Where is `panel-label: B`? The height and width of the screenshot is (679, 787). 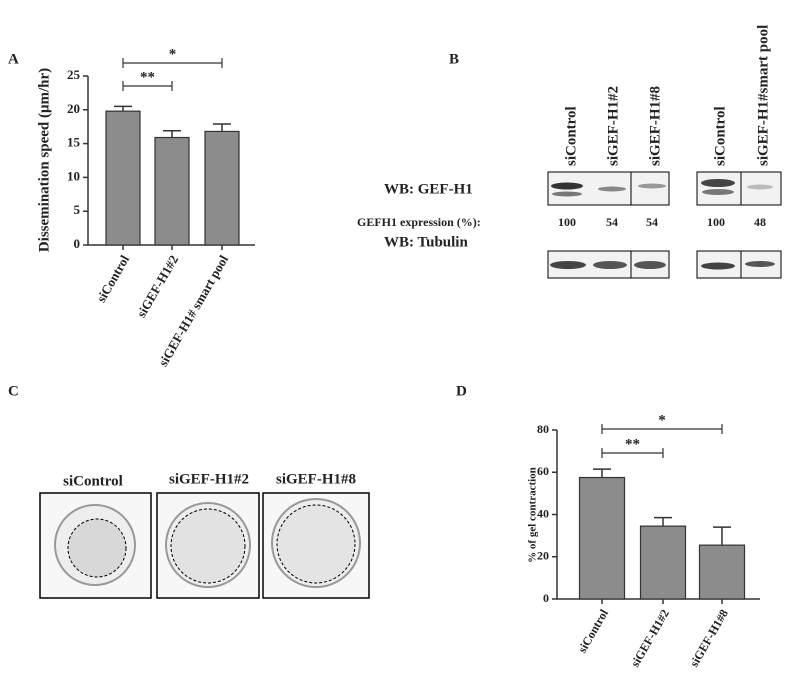
panel-label: B is located at coordinates (454, 59).